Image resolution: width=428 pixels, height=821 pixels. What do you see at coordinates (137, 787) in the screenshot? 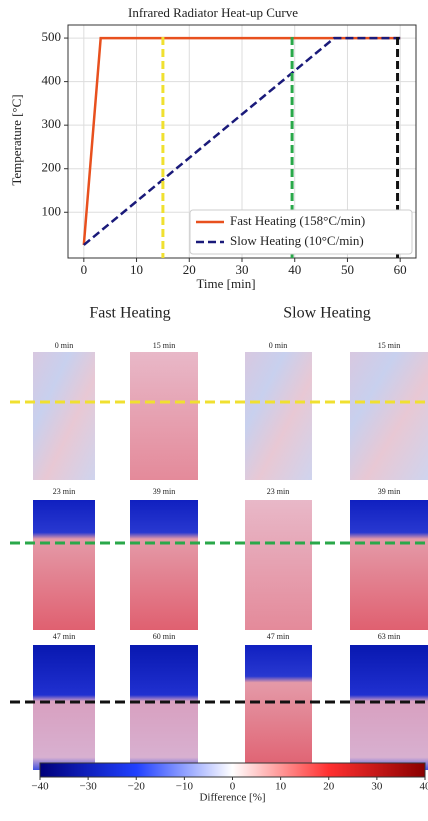
I see `colorbar-tick-label: −20` at bounding box center [137, 787].